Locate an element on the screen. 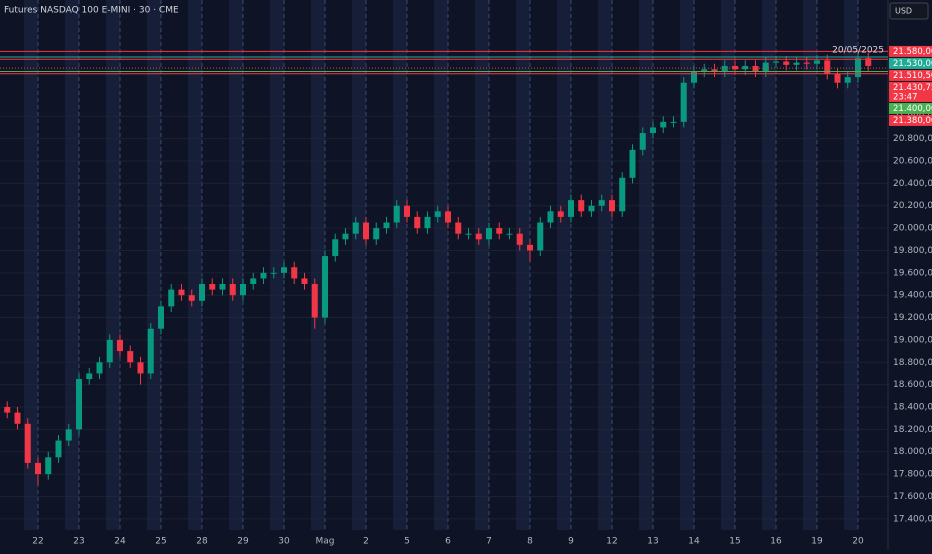 The image size is (932, 554). y-tick-label: 18.200,00 is located at coordinates (912, 430).